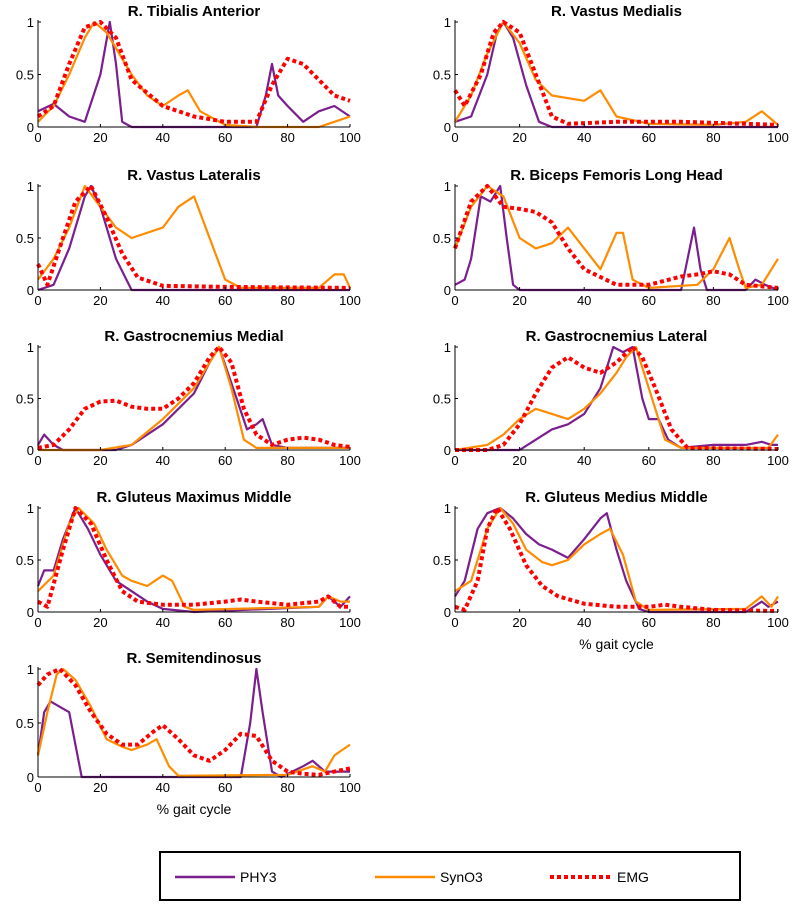  I want to click on subplot-title: R. Tibialis Anterior, so click(194, 11).